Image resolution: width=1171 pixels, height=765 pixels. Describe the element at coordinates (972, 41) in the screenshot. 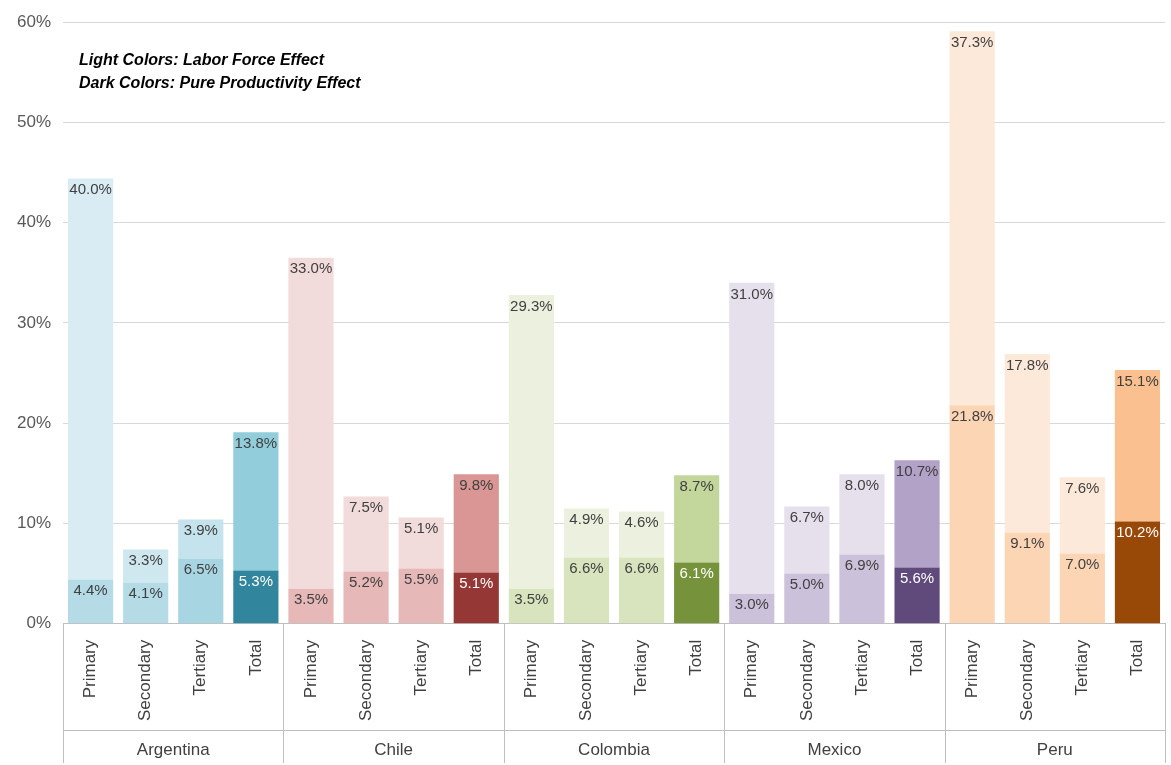

I see `data-label: 37.3%` at that location.